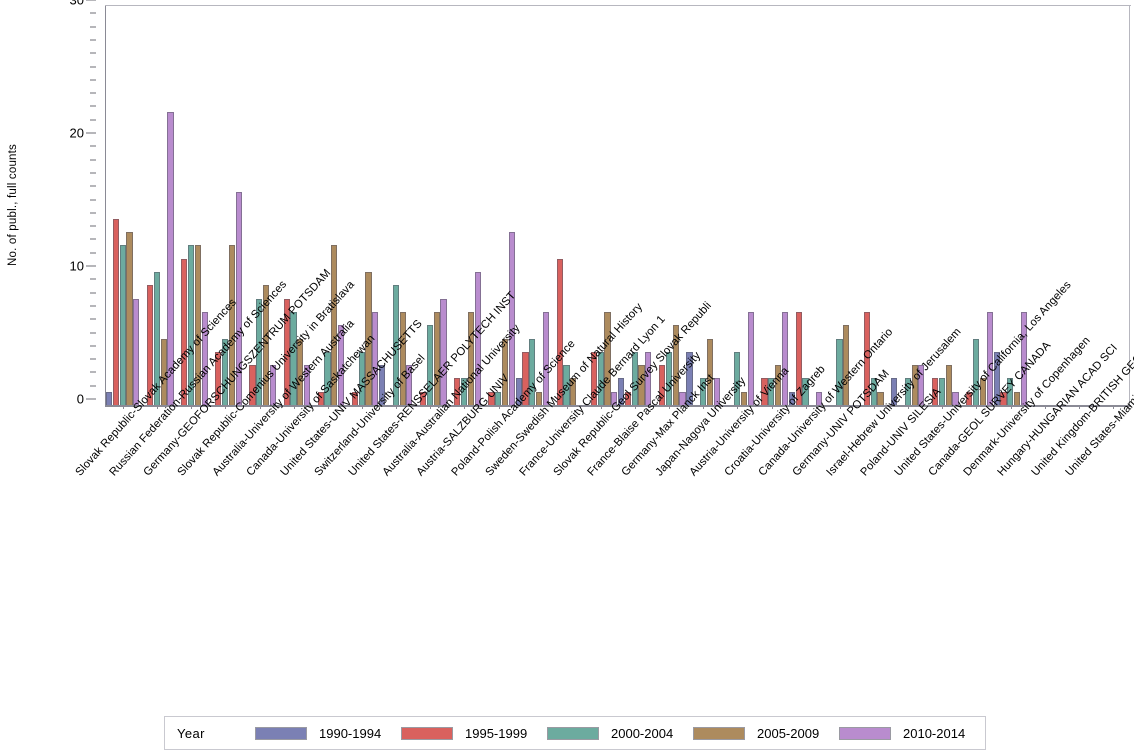  Describe the element at coordinates (83, 205) in the screenshot. I see `y-axis: 0 10 20 30` at that location.